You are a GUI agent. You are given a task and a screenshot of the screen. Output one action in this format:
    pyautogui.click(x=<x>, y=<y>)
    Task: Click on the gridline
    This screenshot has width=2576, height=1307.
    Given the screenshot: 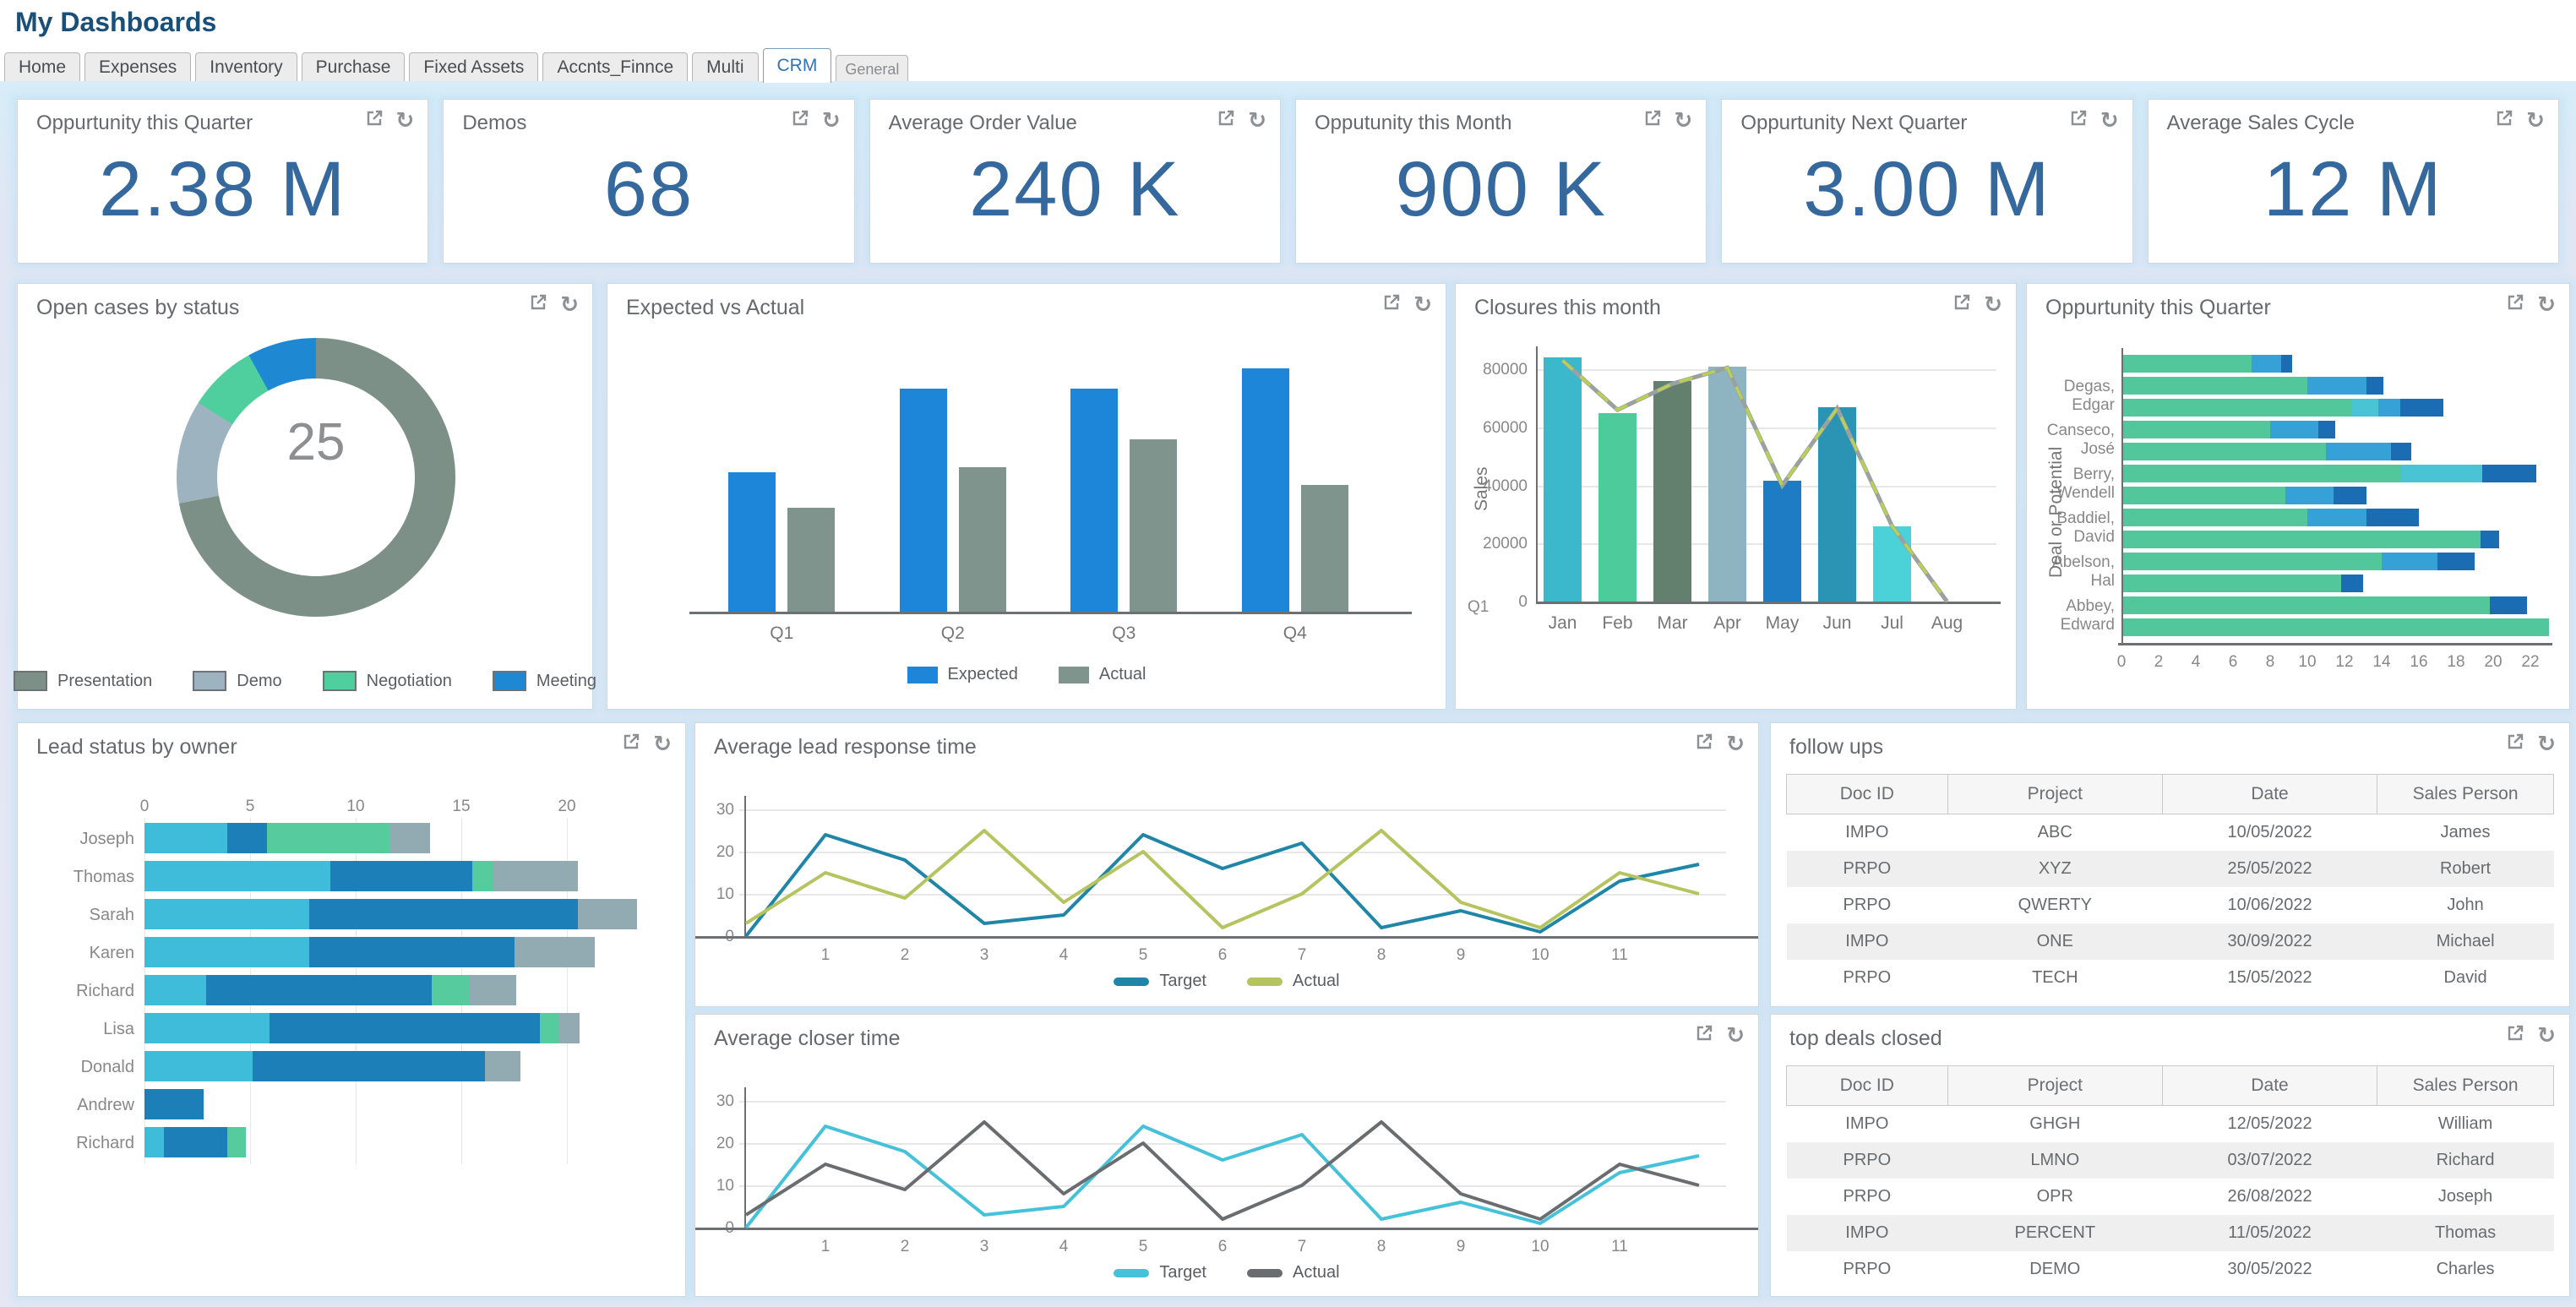 What is the action you would take?
    pyautogui.click(x=1766, y=428)
    